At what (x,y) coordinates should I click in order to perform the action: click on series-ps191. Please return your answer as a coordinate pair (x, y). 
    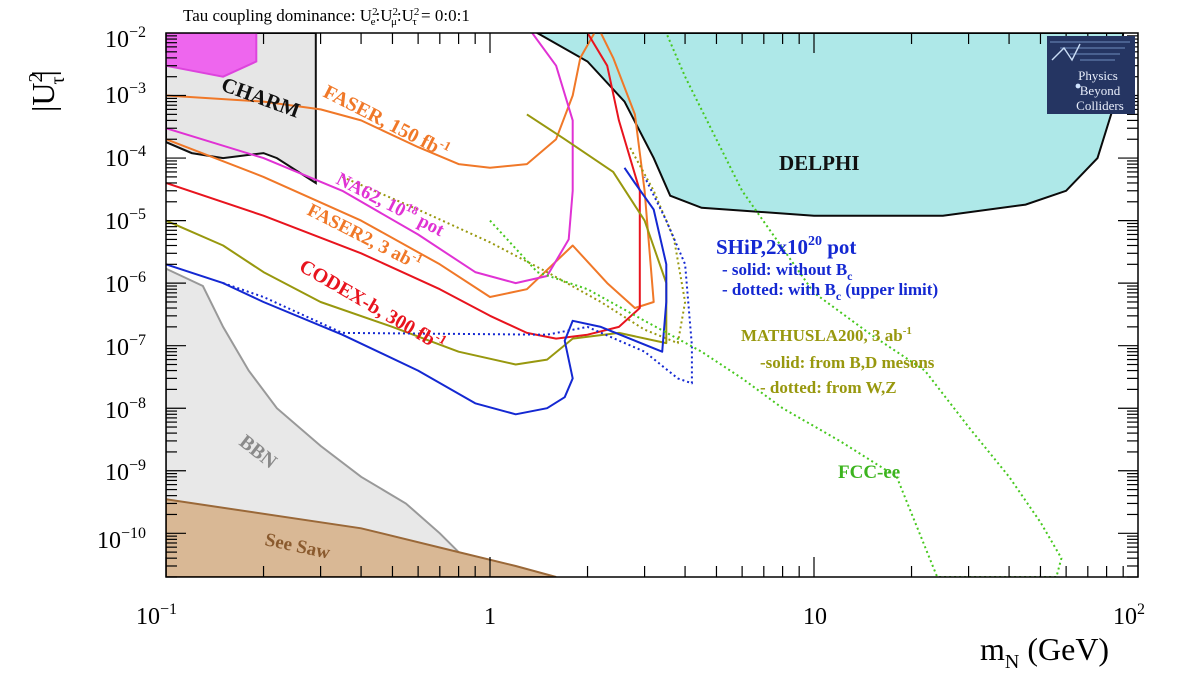
    Looking at the image, I should click on (212, 55).